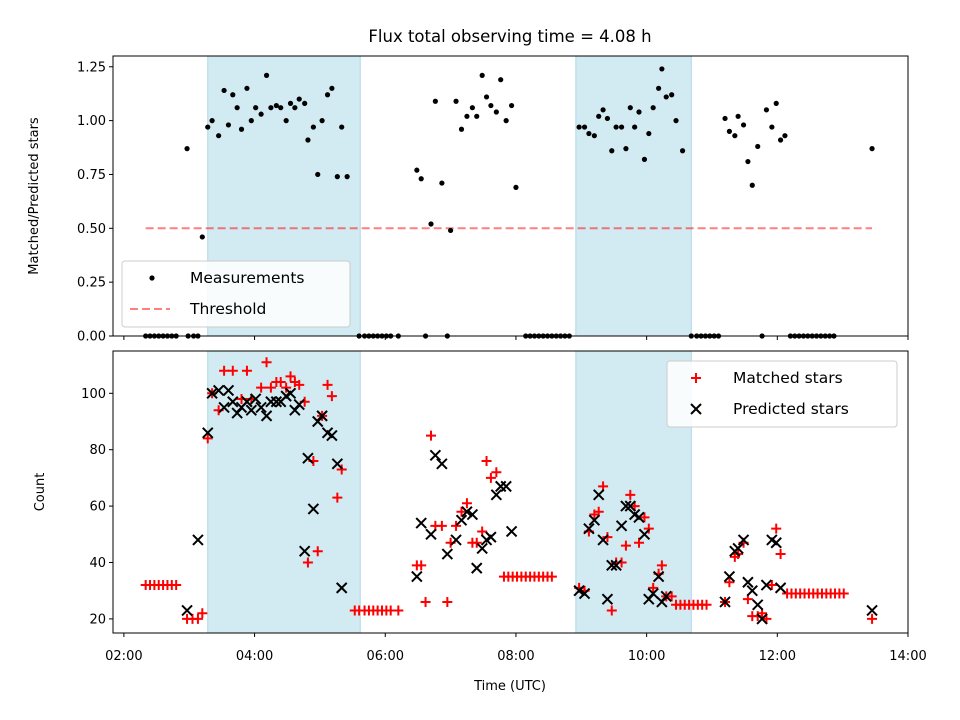  What do you see at coordinates (91, 121) in the screenshot?
I see `y-tick-label: 1.00` at bounding box center [91, 121].